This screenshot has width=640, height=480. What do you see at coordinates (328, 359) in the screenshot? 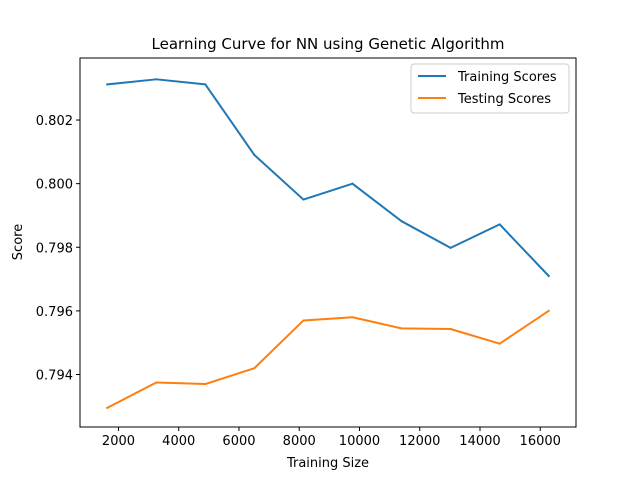
I see `series-line-testing-scores` at bounding box center [328, 359].